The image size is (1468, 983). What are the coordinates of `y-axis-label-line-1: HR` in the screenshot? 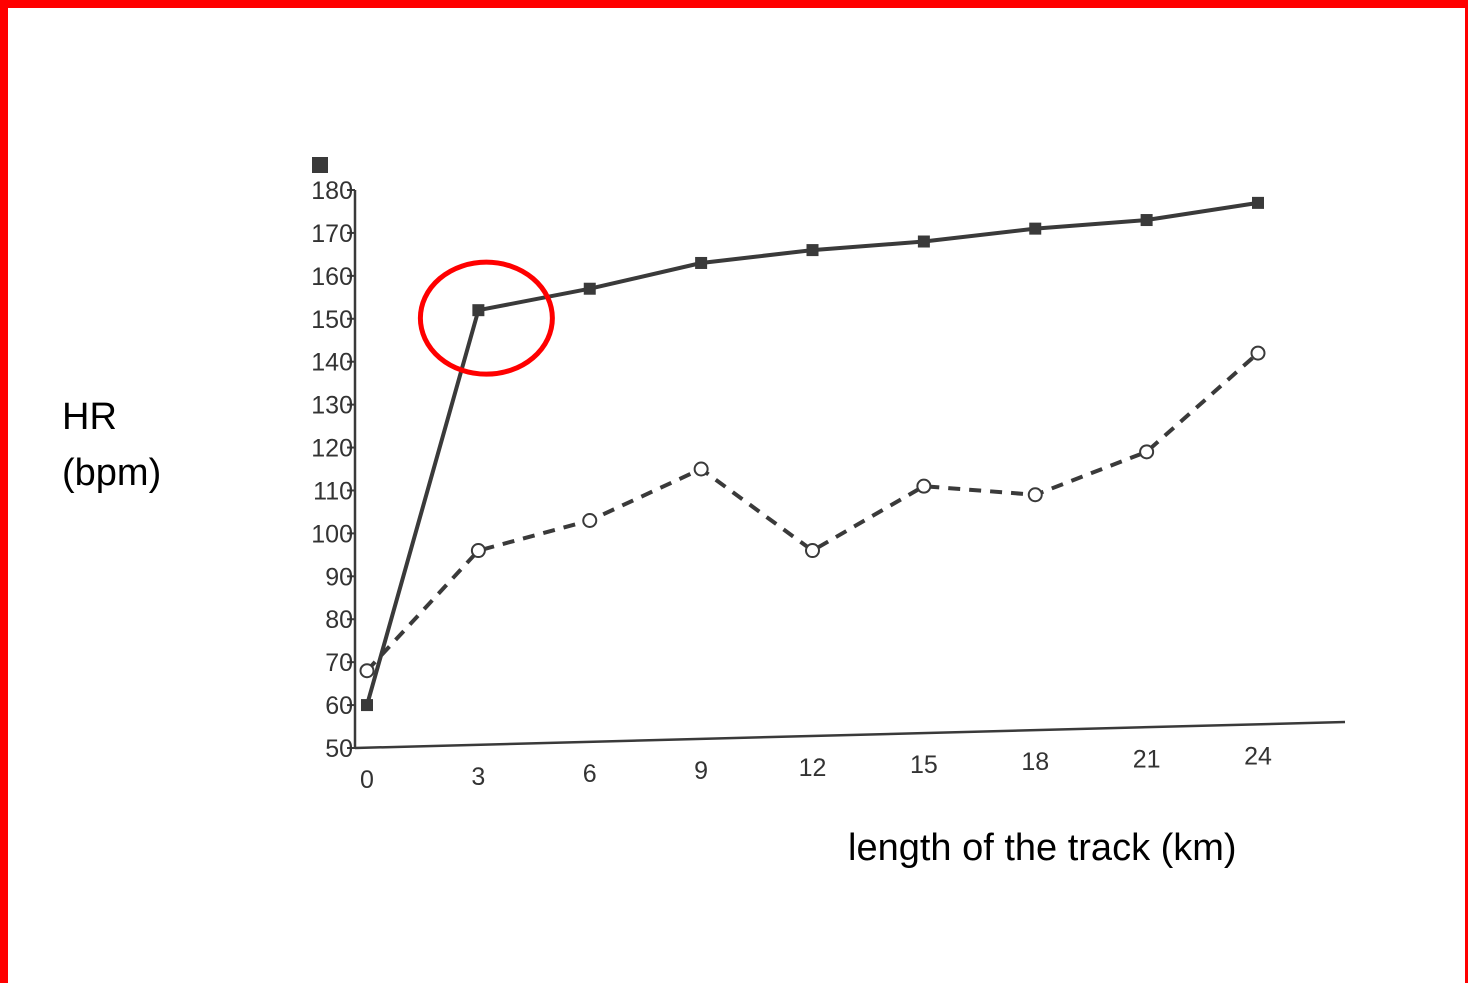 It's located at (89, 417).